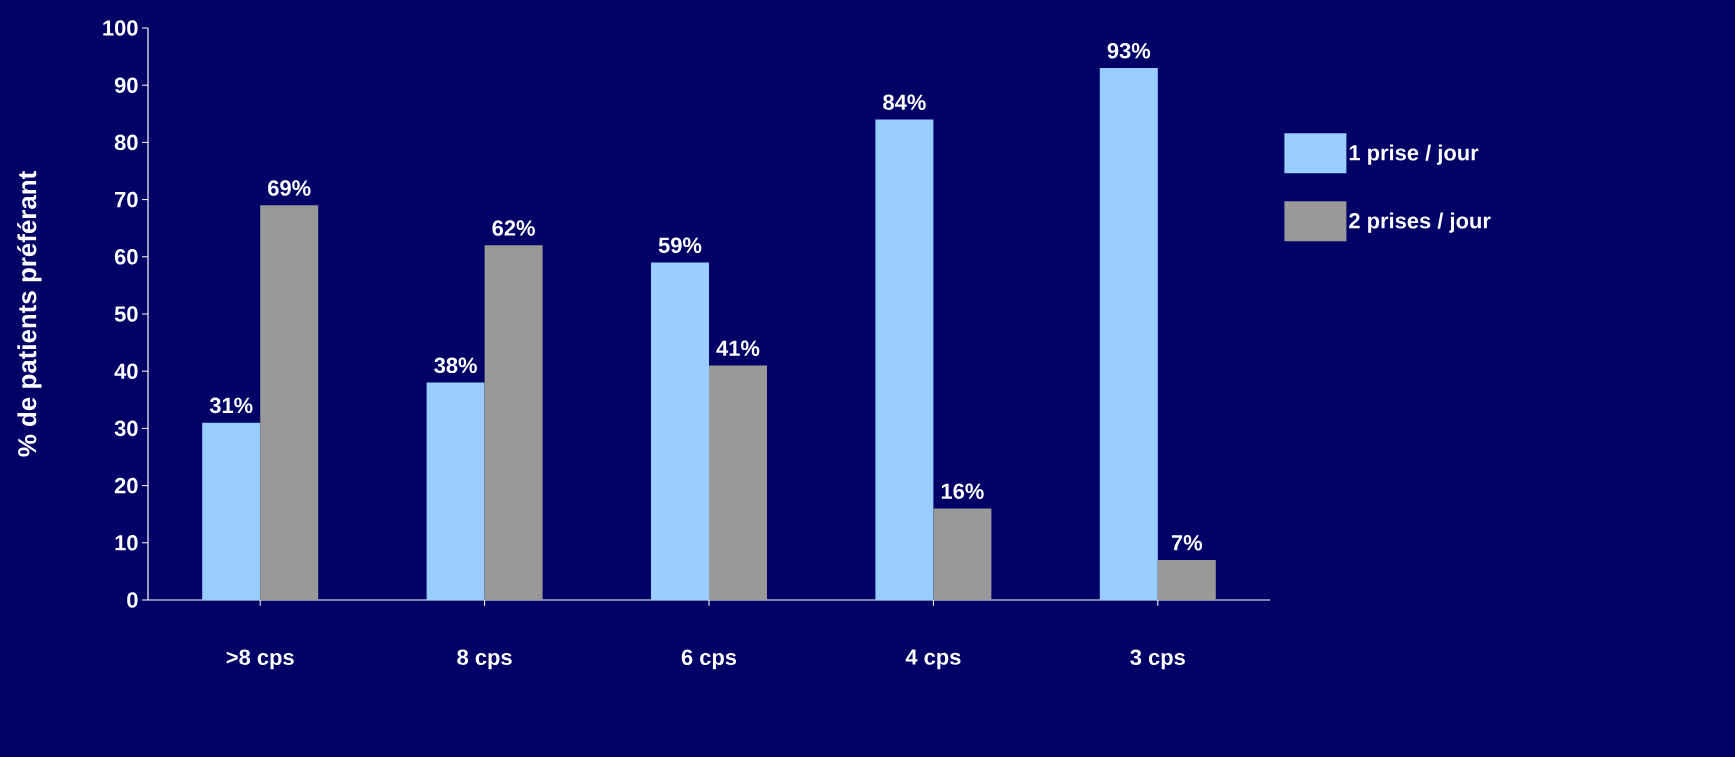 Image resolution: width=1735 pixels, height=757 pixels. I want to click on y-tick-label: 40, so click(126, 371).